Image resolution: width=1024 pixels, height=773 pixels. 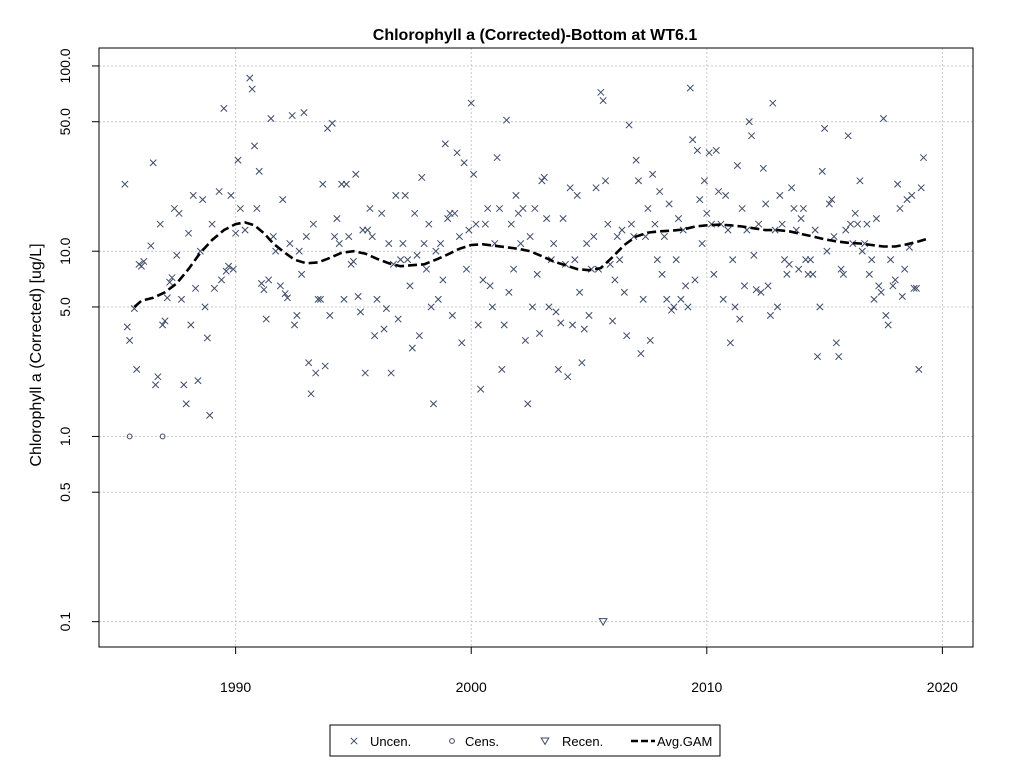 I want to click on y-tick-label: 0.1, so click(x=65, y=622).